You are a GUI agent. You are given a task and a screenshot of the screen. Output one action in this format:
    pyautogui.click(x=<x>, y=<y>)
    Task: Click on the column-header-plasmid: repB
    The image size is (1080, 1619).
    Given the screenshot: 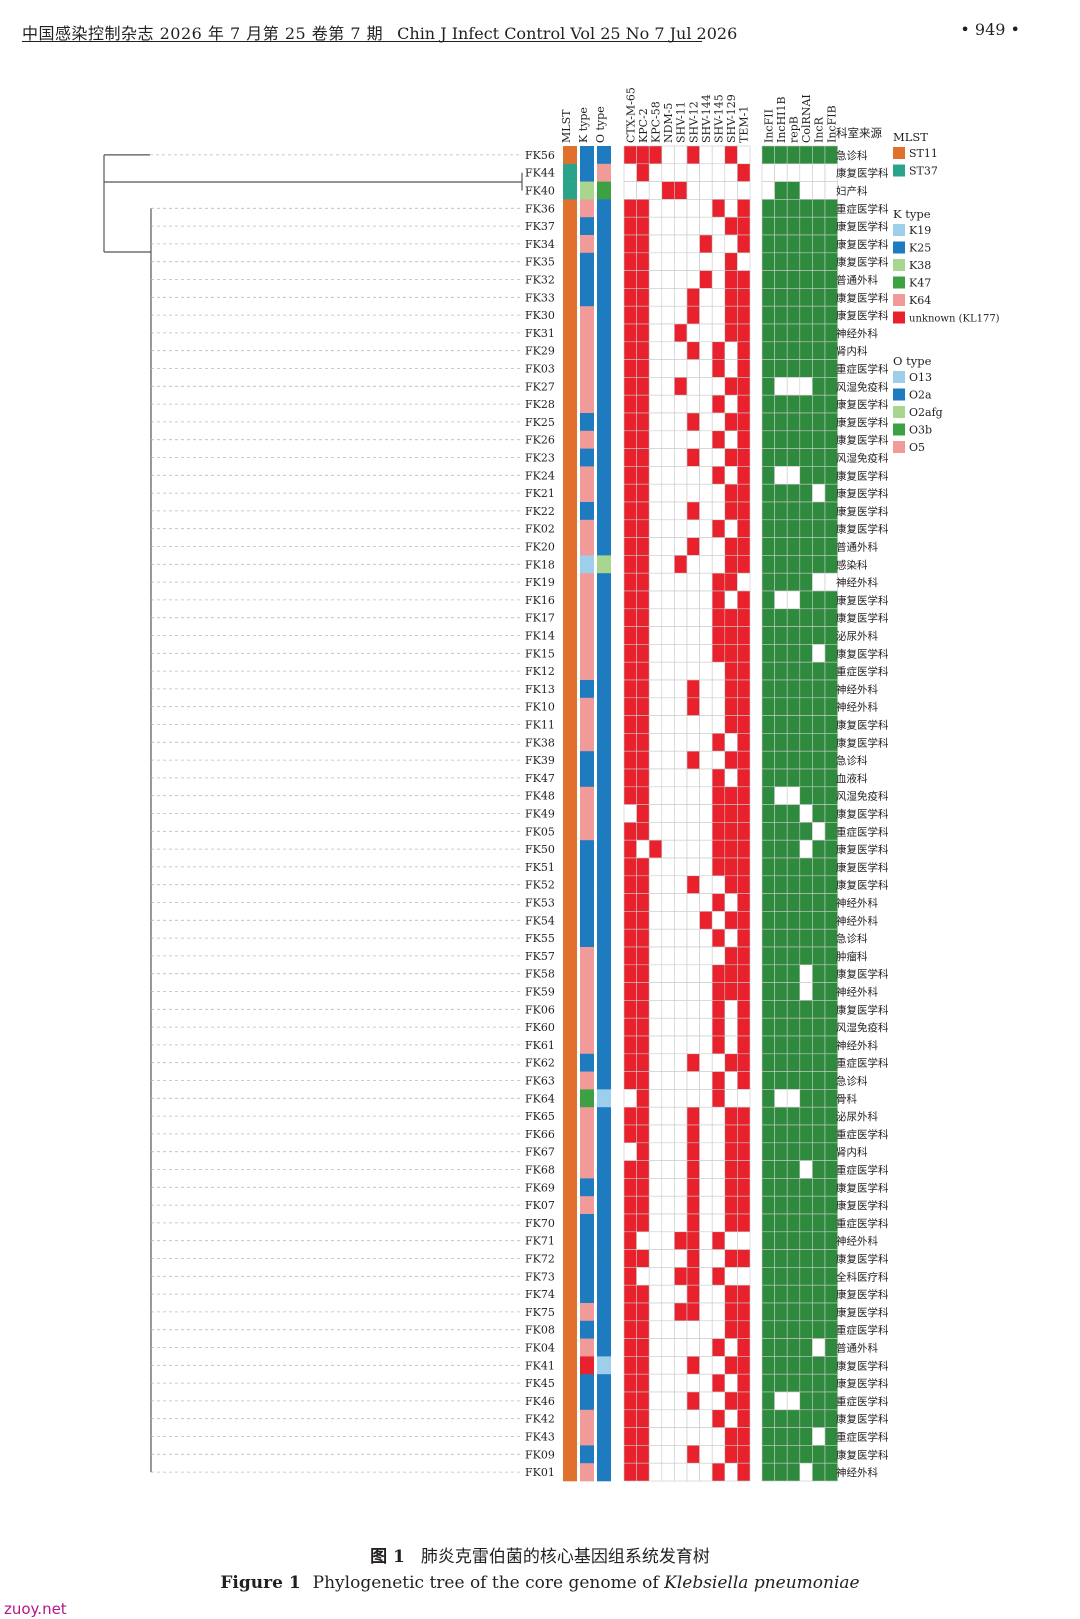 What is the action you would take?
    pyautogui.click(x=794, y=129)
    